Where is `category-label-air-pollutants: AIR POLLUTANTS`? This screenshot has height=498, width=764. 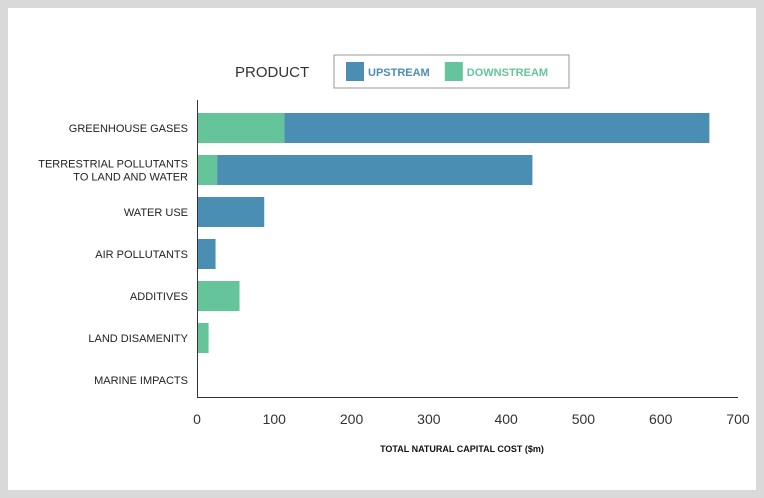
category-label-air-pollutants: AIR POLLUTANTS is located at coordinates (141, 255).